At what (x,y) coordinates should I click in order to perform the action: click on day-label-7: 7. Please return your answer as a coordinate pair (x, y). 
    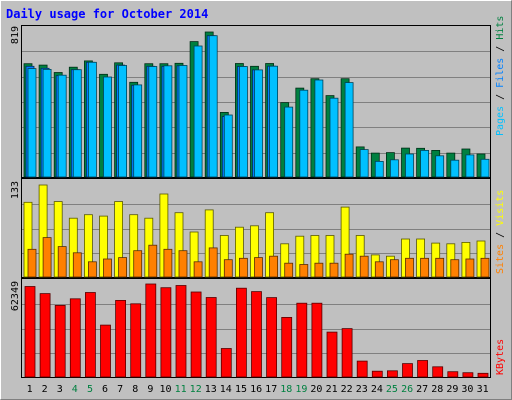
    Looking at the image, I should click on (120, 389).